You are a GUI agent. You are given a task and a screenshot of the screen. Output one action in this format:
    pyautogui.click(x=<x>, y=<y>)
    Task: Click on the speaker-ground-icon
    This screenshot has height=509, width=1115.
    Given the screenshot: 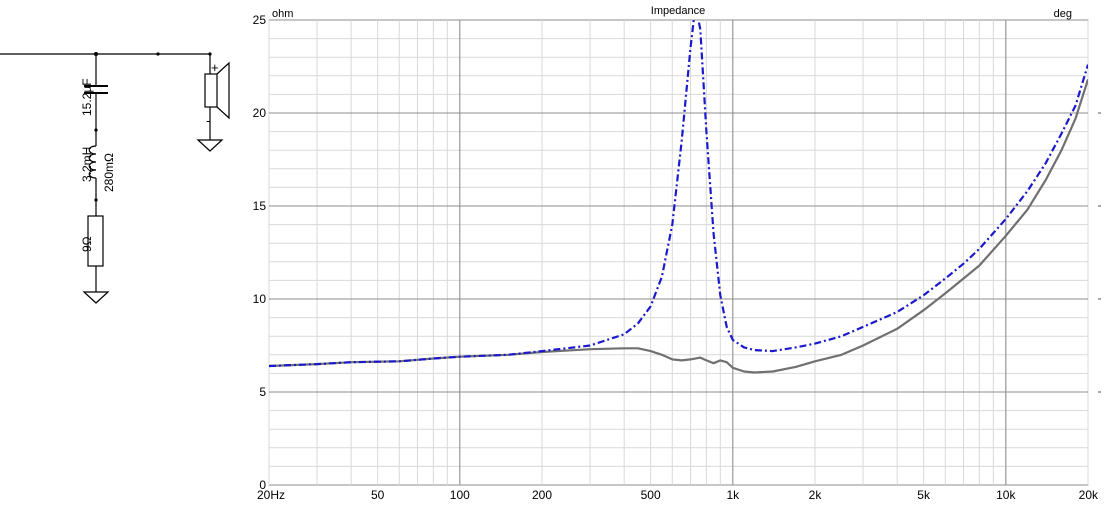 What is the action you would take?
    pyautogui.click(x=210, y=145)
    